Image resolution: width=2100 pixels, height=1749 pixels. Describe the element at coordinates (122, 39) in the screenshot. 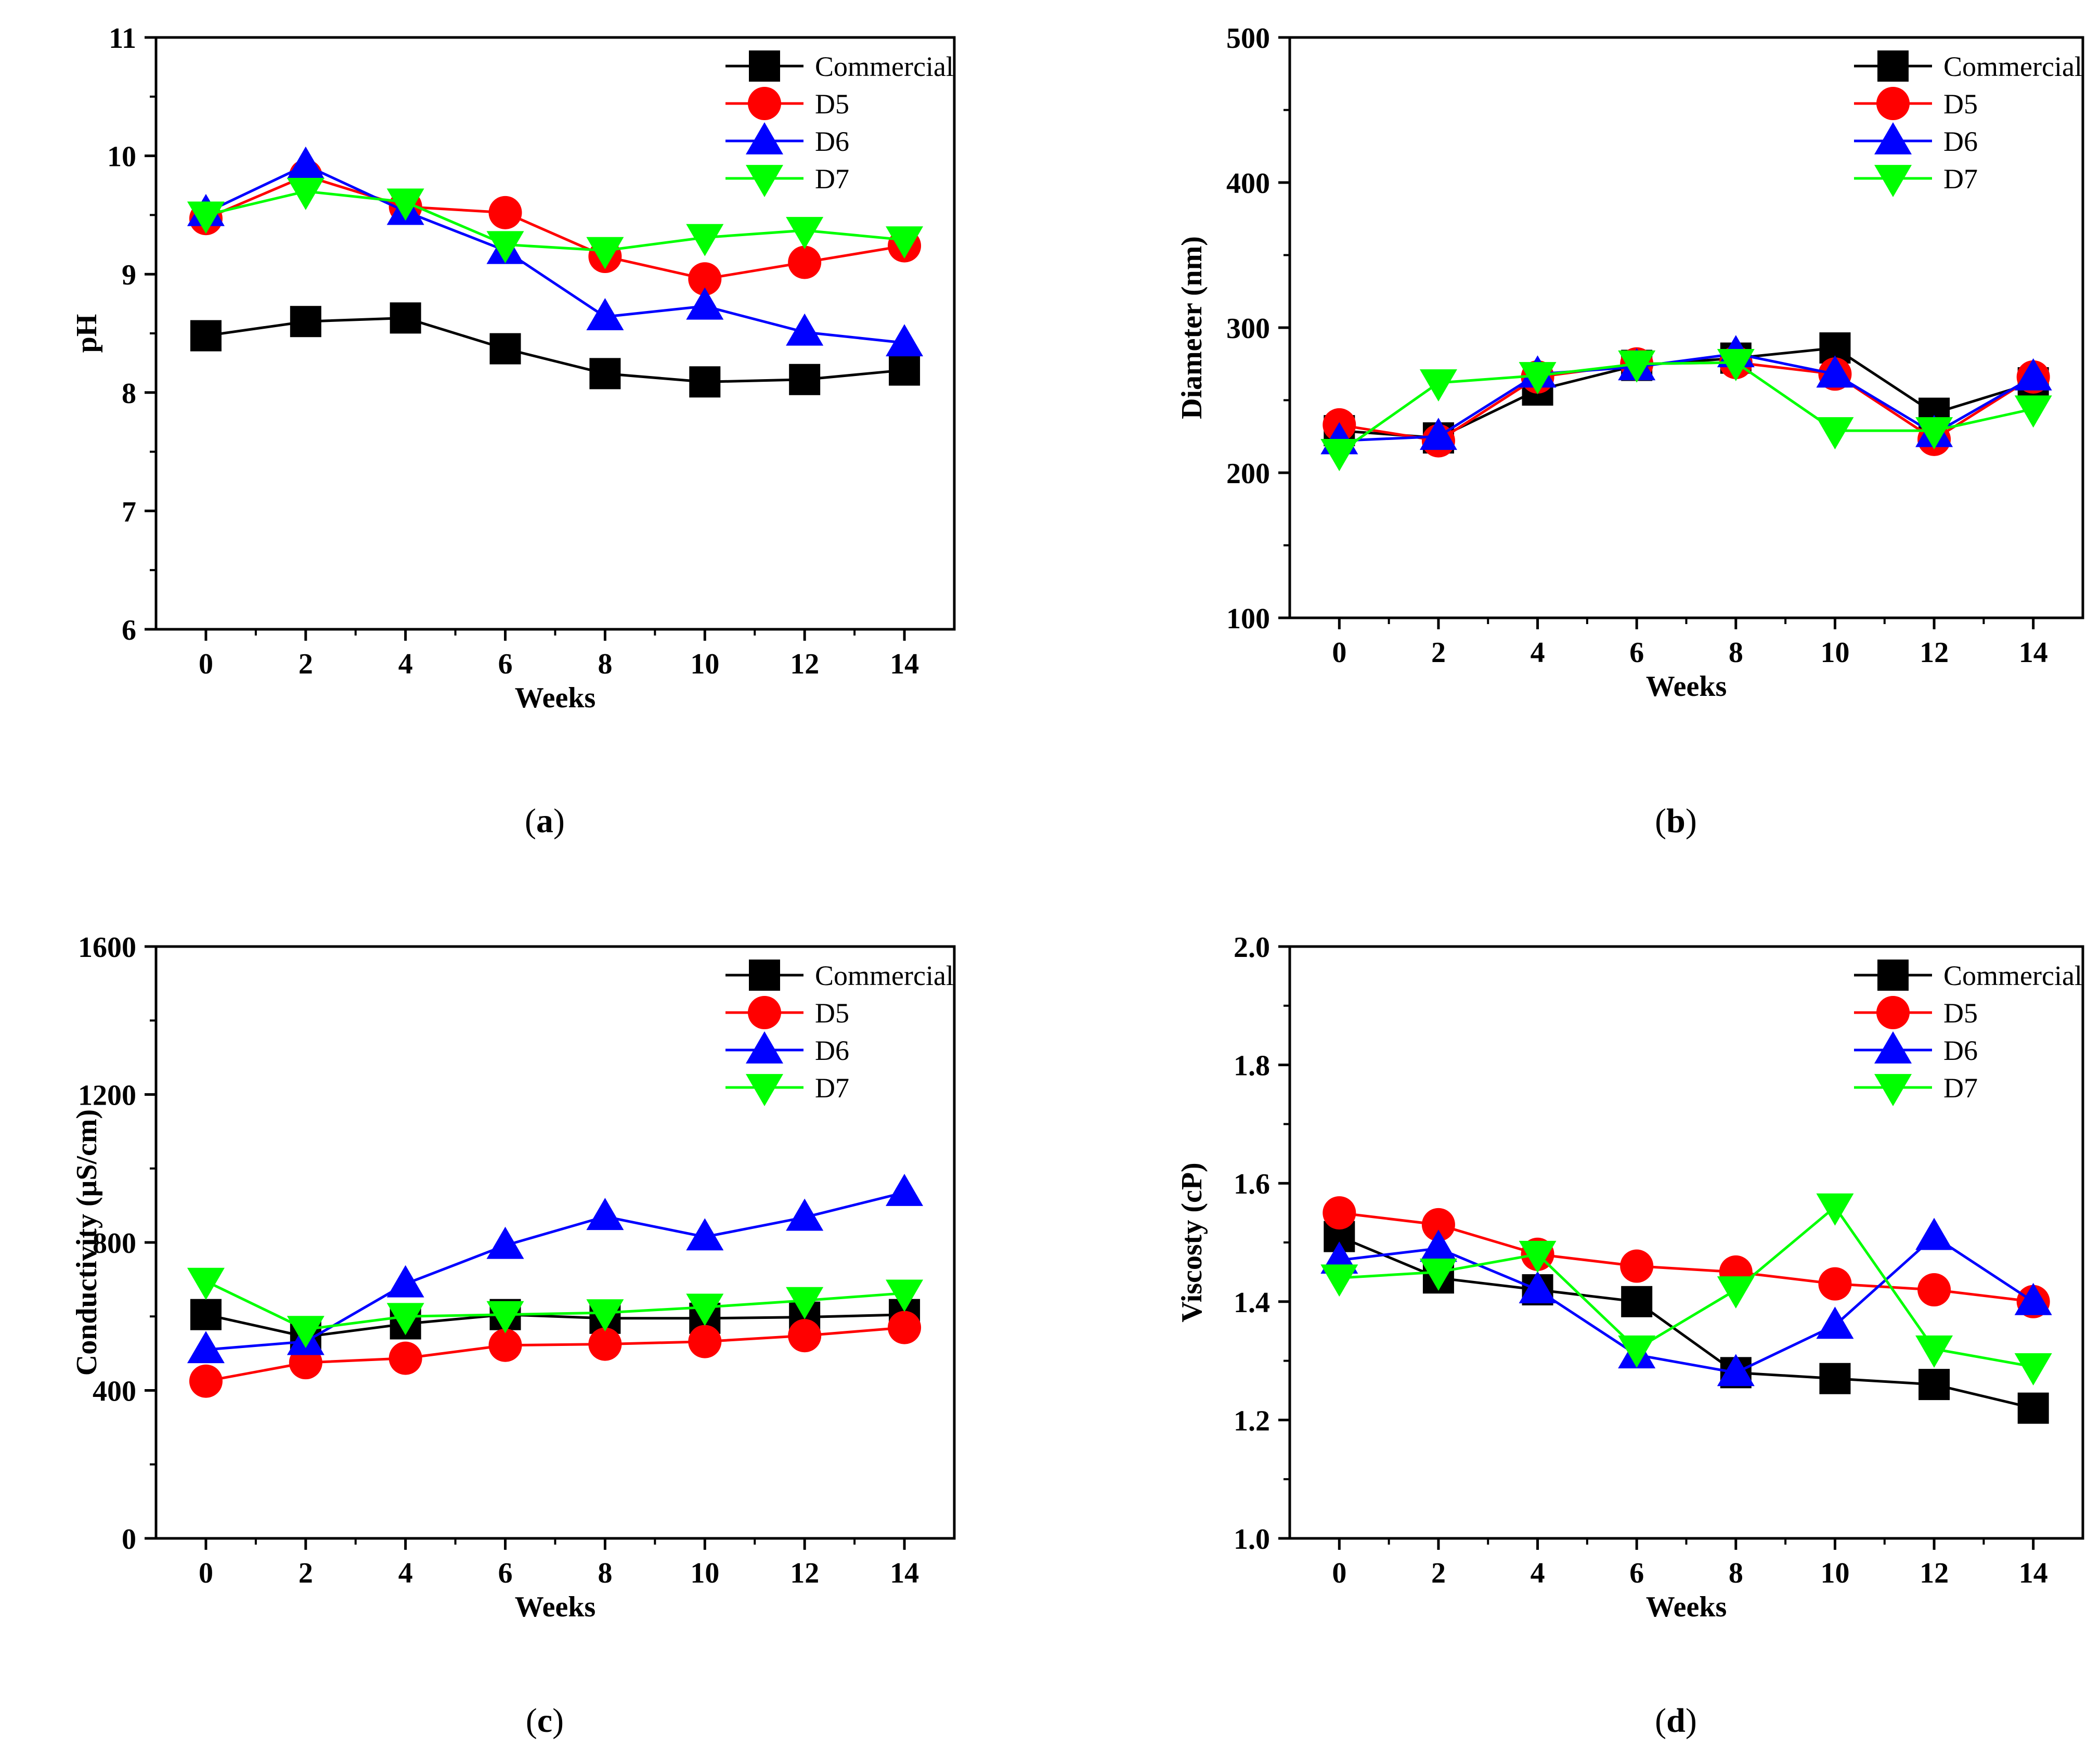

I see `y-tick-label: 11` at that location.